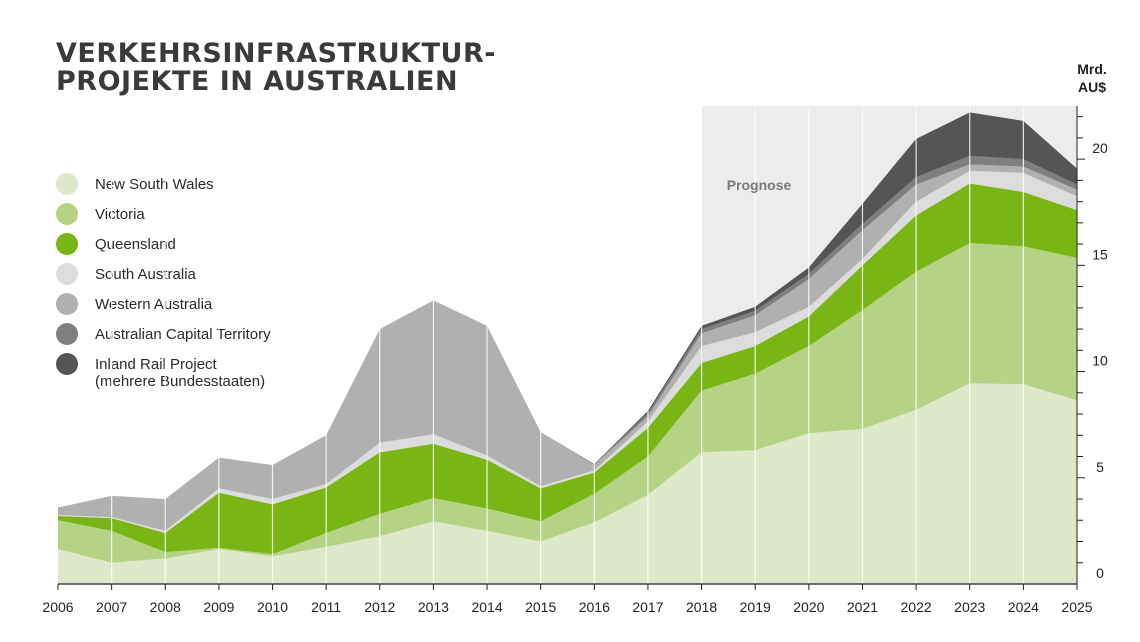  I want to click on legend-item-south-australia: South Australia, so click(163, 277).